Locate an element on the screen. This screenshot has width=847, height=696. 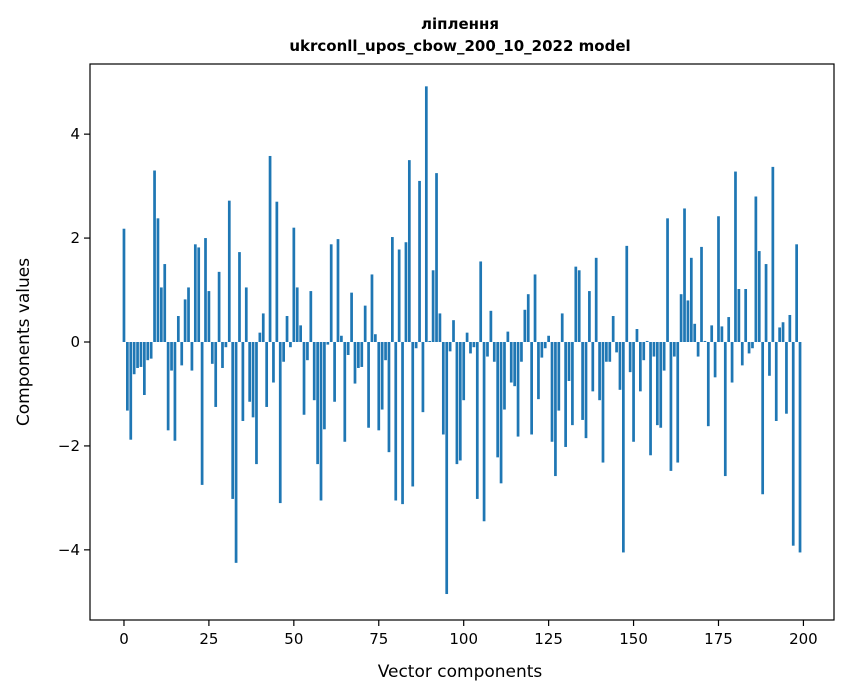
x-tick-label: 0 is located at coordinates (124, 639).